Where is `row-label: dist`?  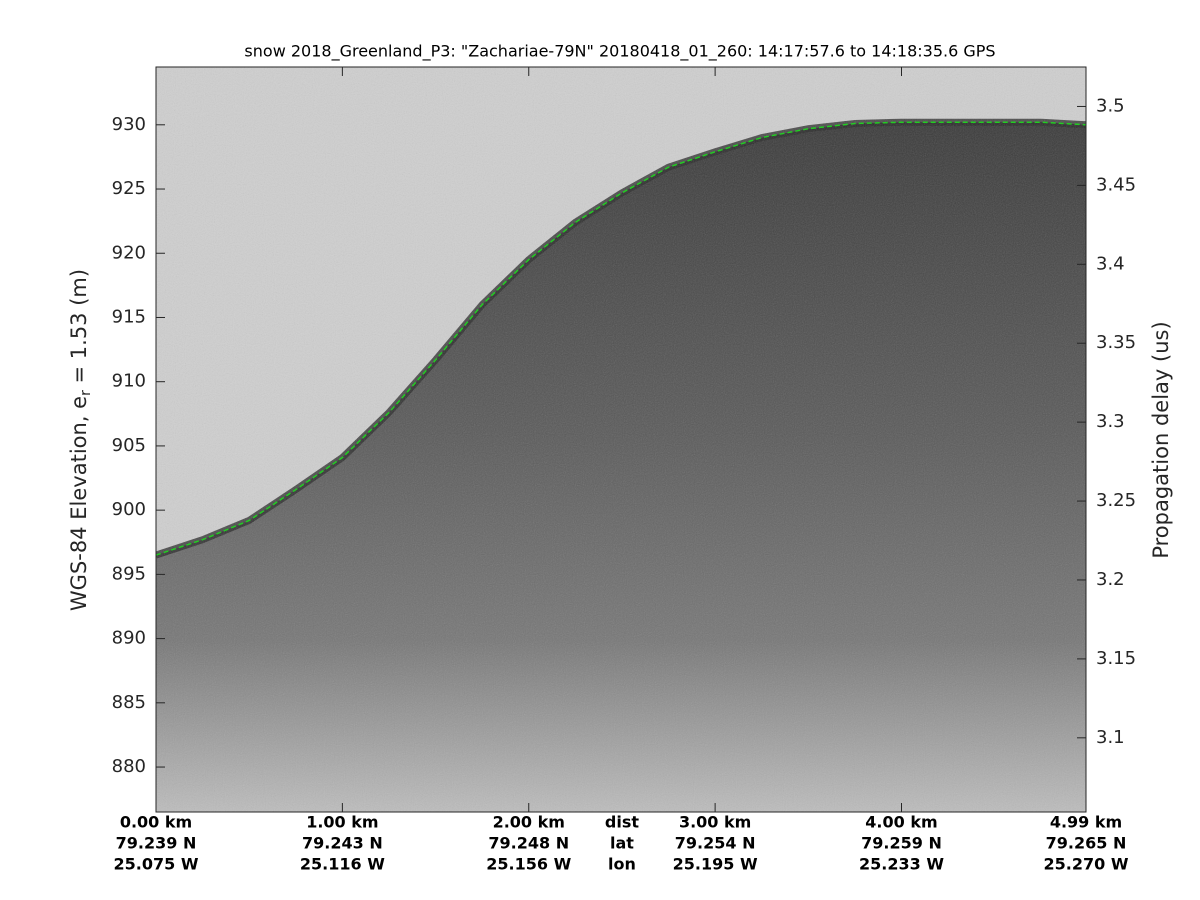
row-label: dist is located at coordinates (622, 822).